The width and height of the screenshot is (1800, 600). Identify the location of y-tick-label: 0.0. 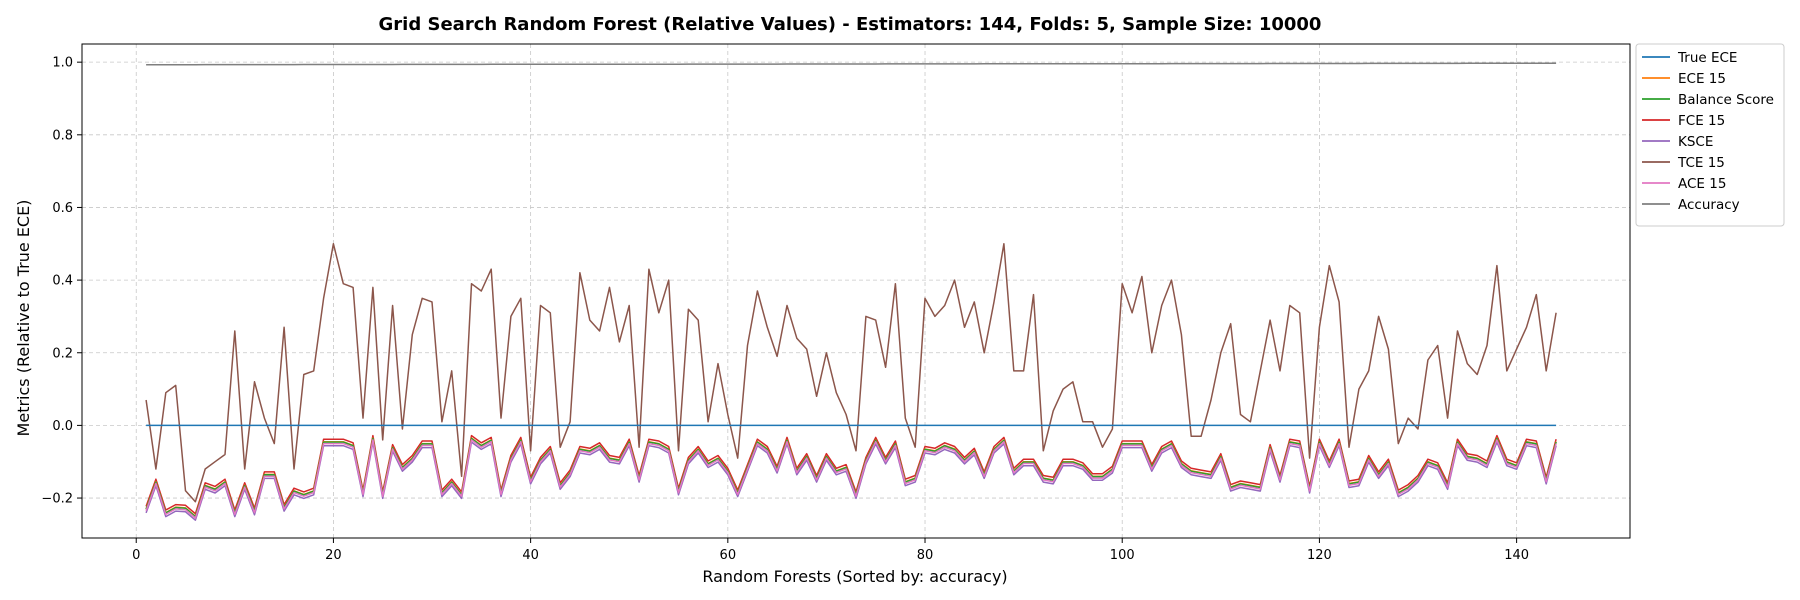
(62, 426).